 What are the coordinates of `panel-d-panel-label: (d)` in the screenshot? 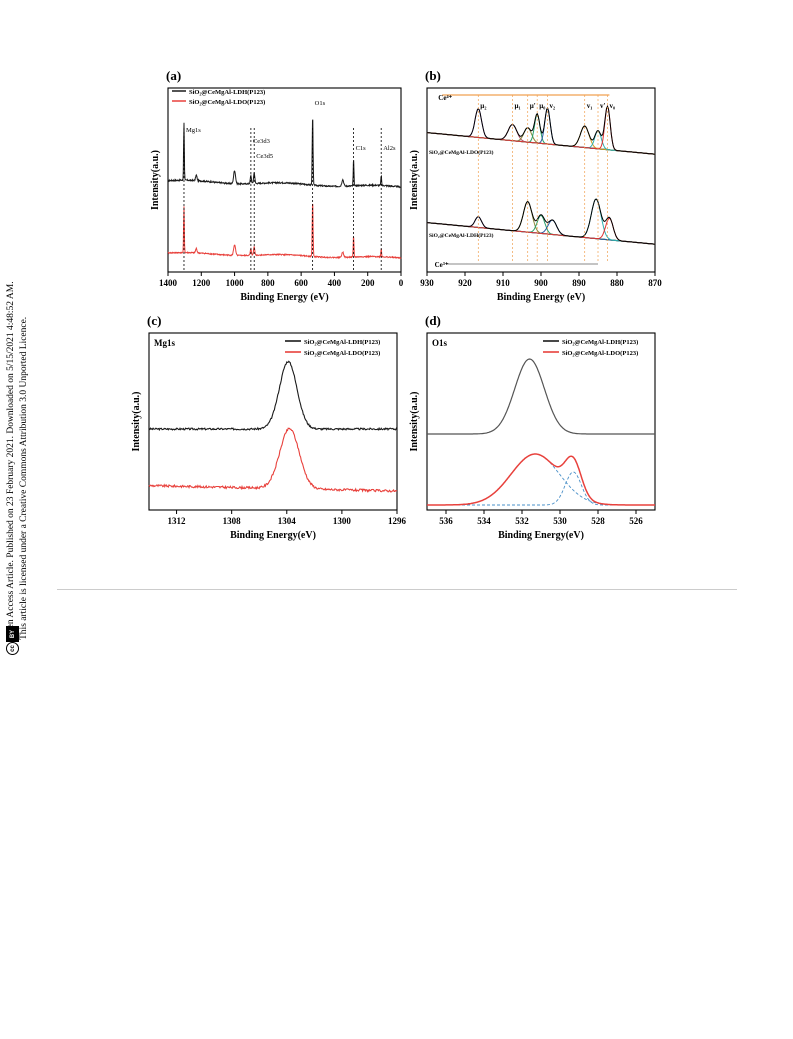 It's located at (433, 320).